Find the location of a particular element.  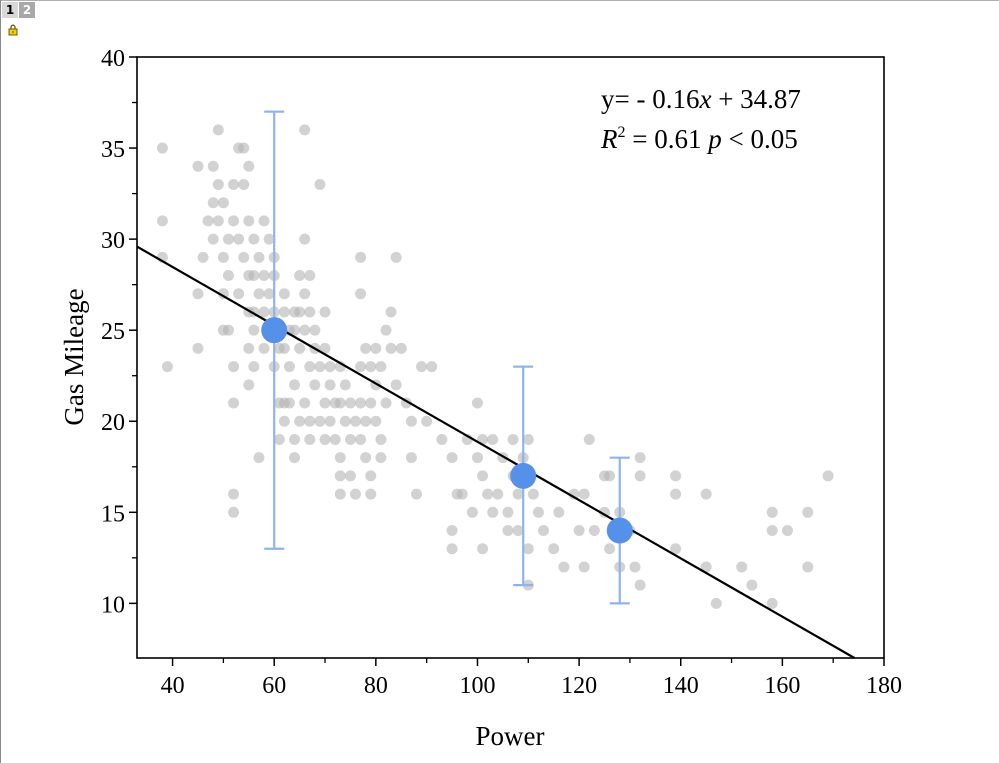

r-value: = 0.61 is located at coordinates (667, 139).